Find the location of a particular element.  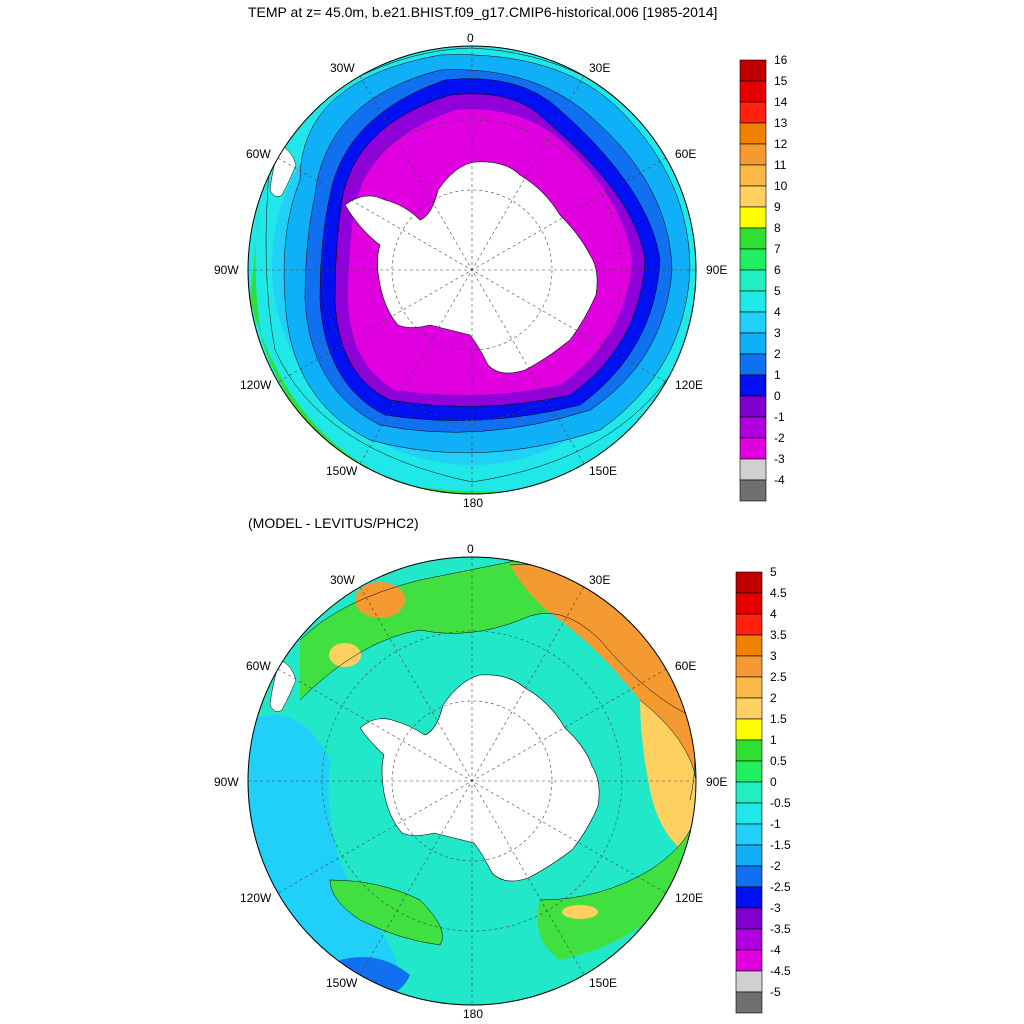

bottom-green-band-sw is located at coordinates (386, 912).